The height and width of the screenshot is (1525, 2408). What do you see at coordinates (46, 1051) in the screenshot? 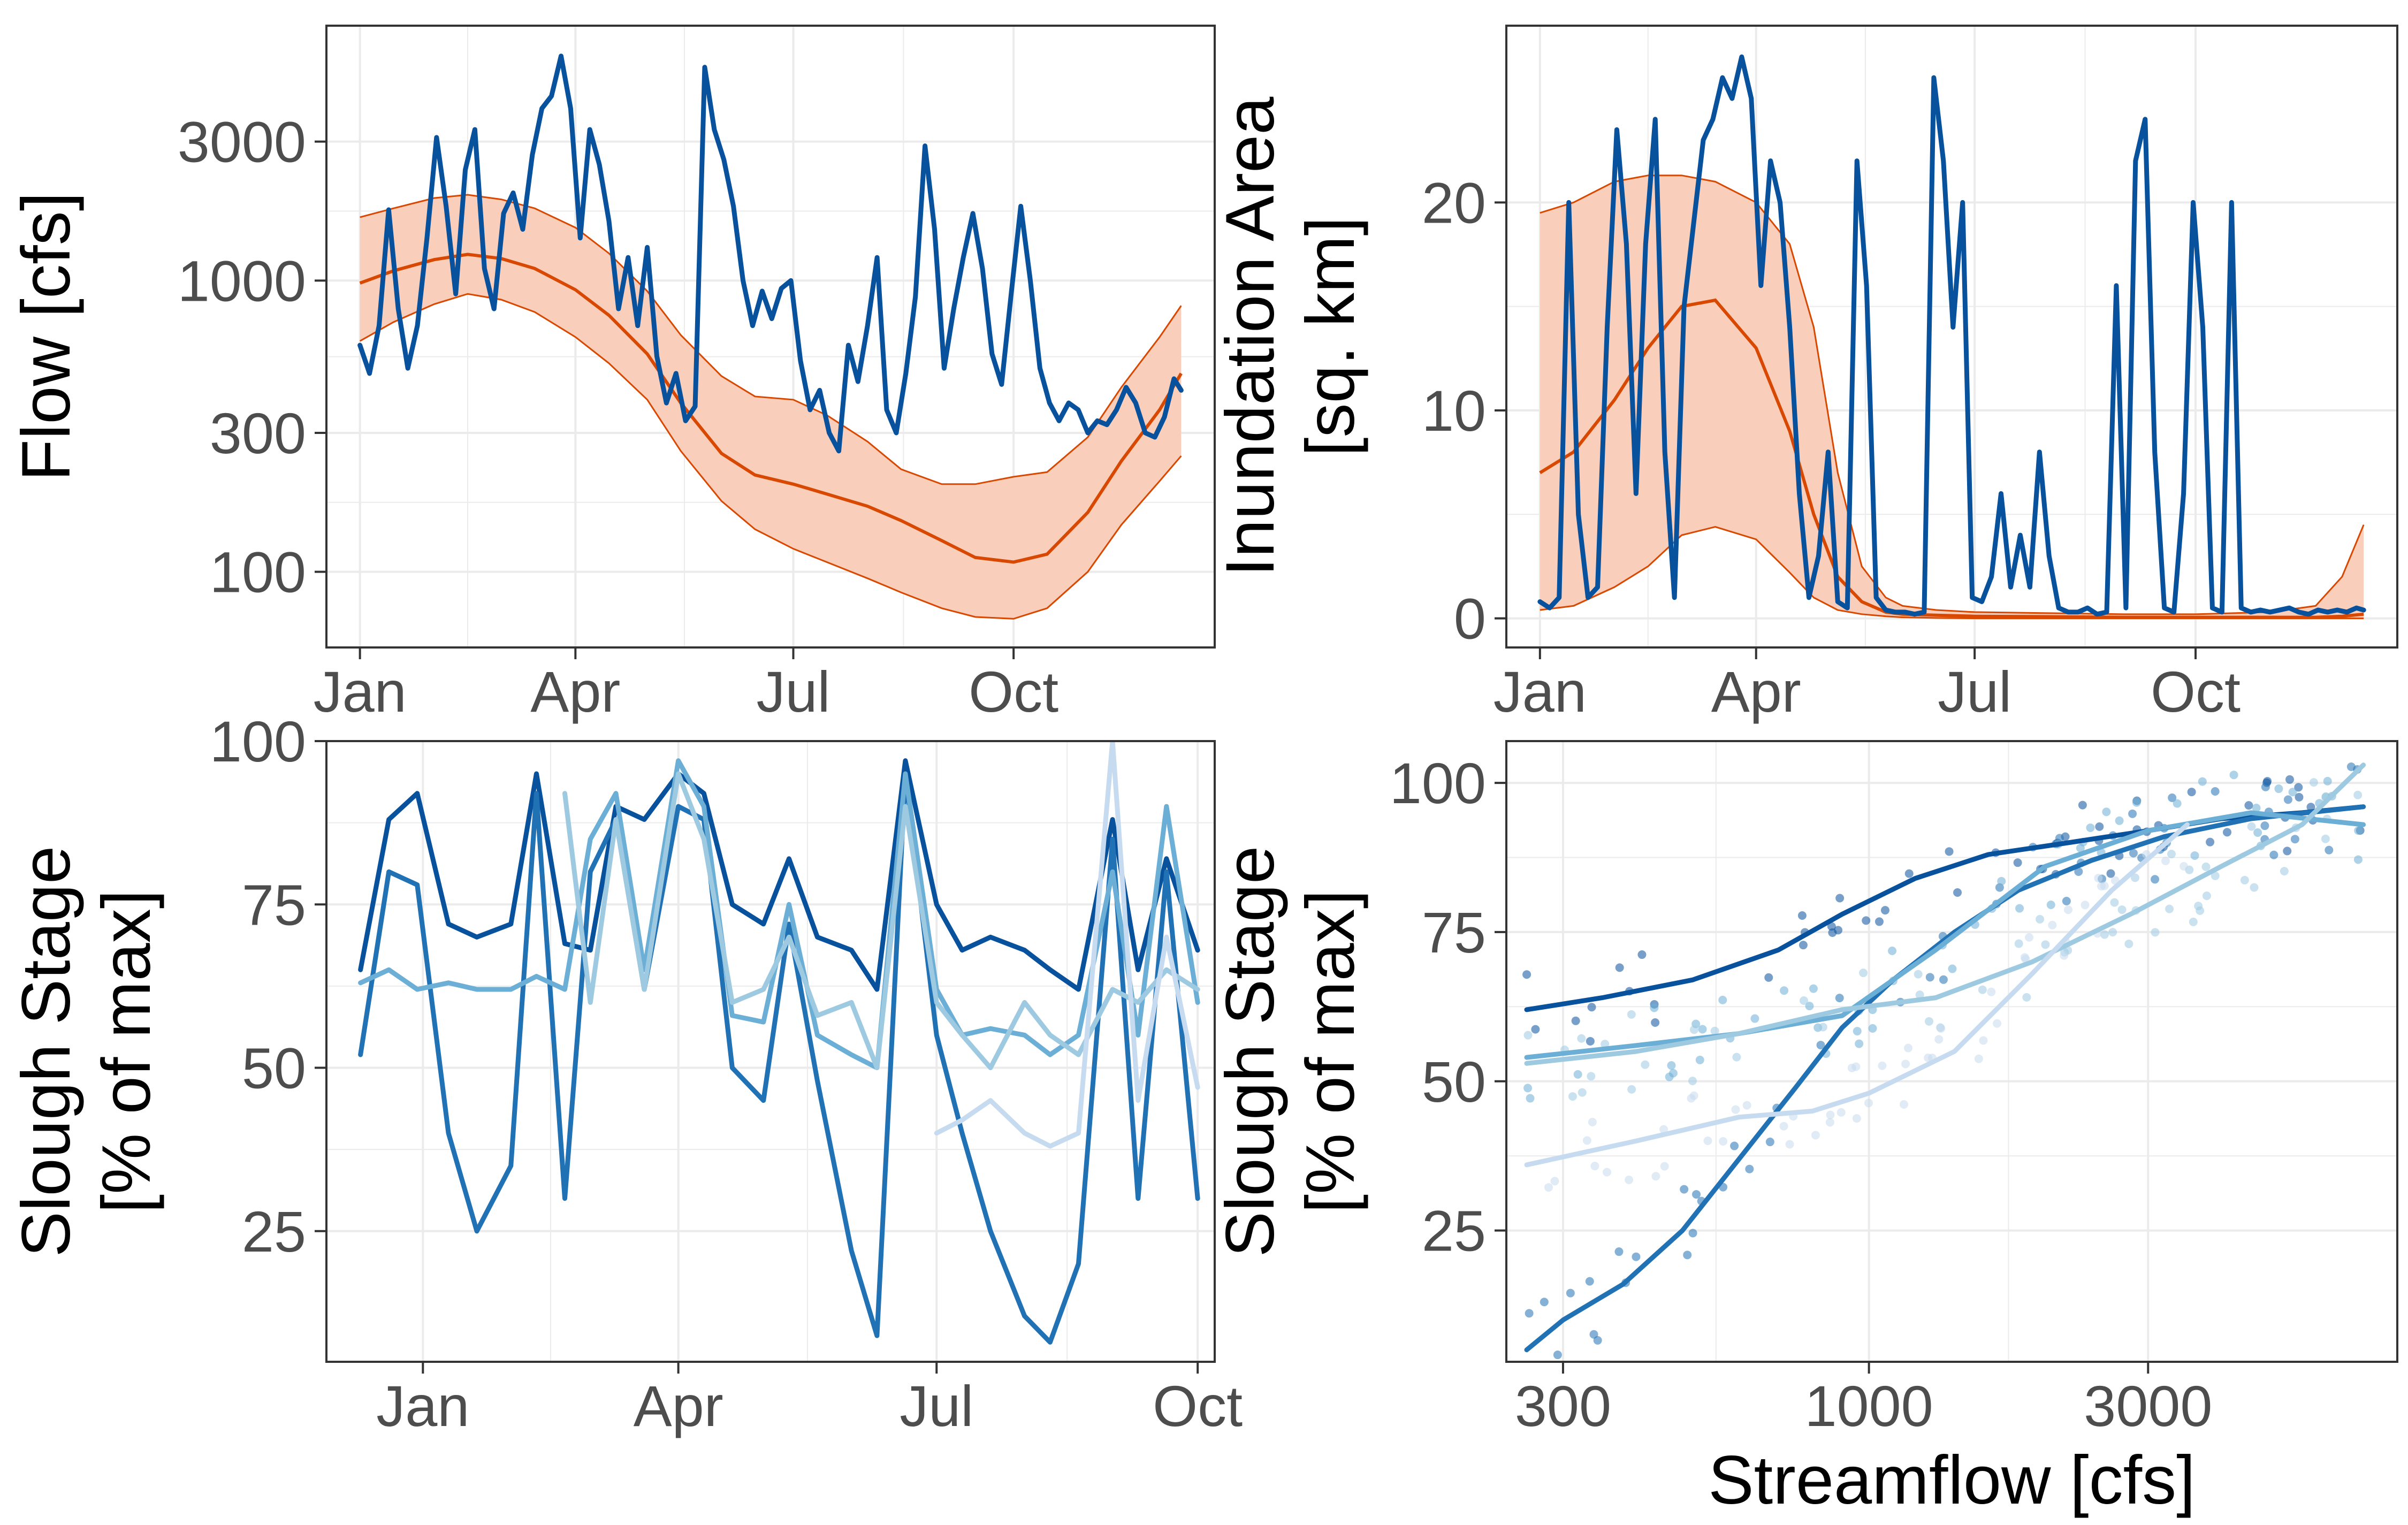
I see `y-axis-title: Slough Stage` at bounding box center [46, 1051].